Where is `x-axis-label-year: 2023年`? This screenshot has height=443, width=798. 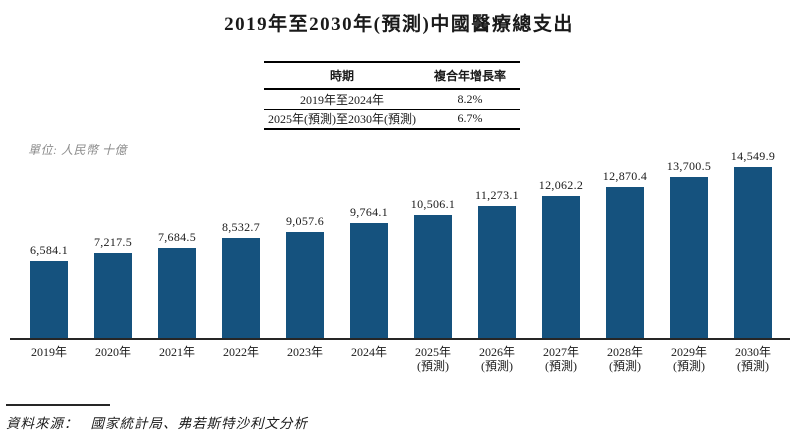 x-axis-label-year: 2023年 is located at coordinates (304, 352).